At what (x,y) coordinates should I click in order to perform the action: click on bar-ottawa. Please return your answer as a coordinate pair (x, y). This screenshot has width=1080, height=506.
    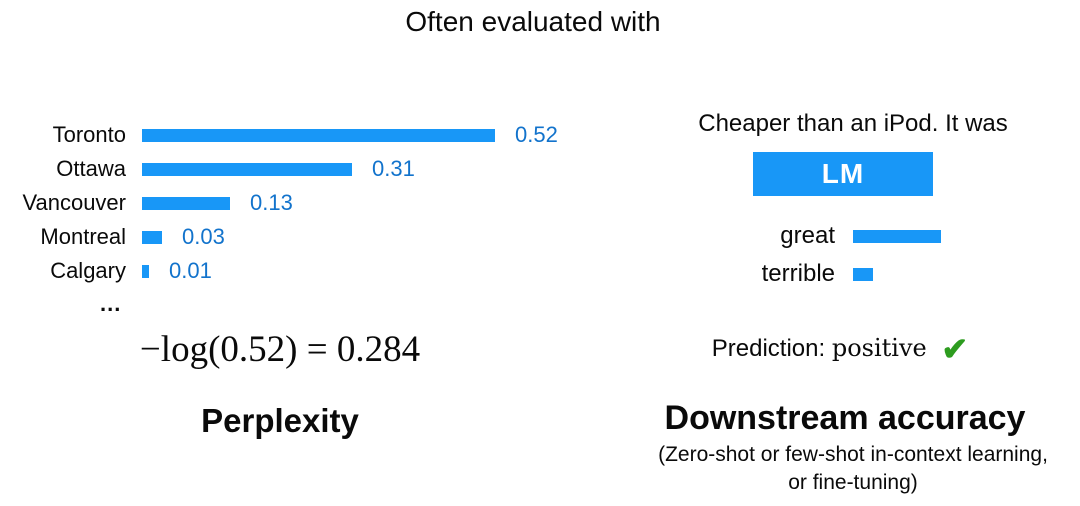
    Looking at the image, I should click on (247, 169).